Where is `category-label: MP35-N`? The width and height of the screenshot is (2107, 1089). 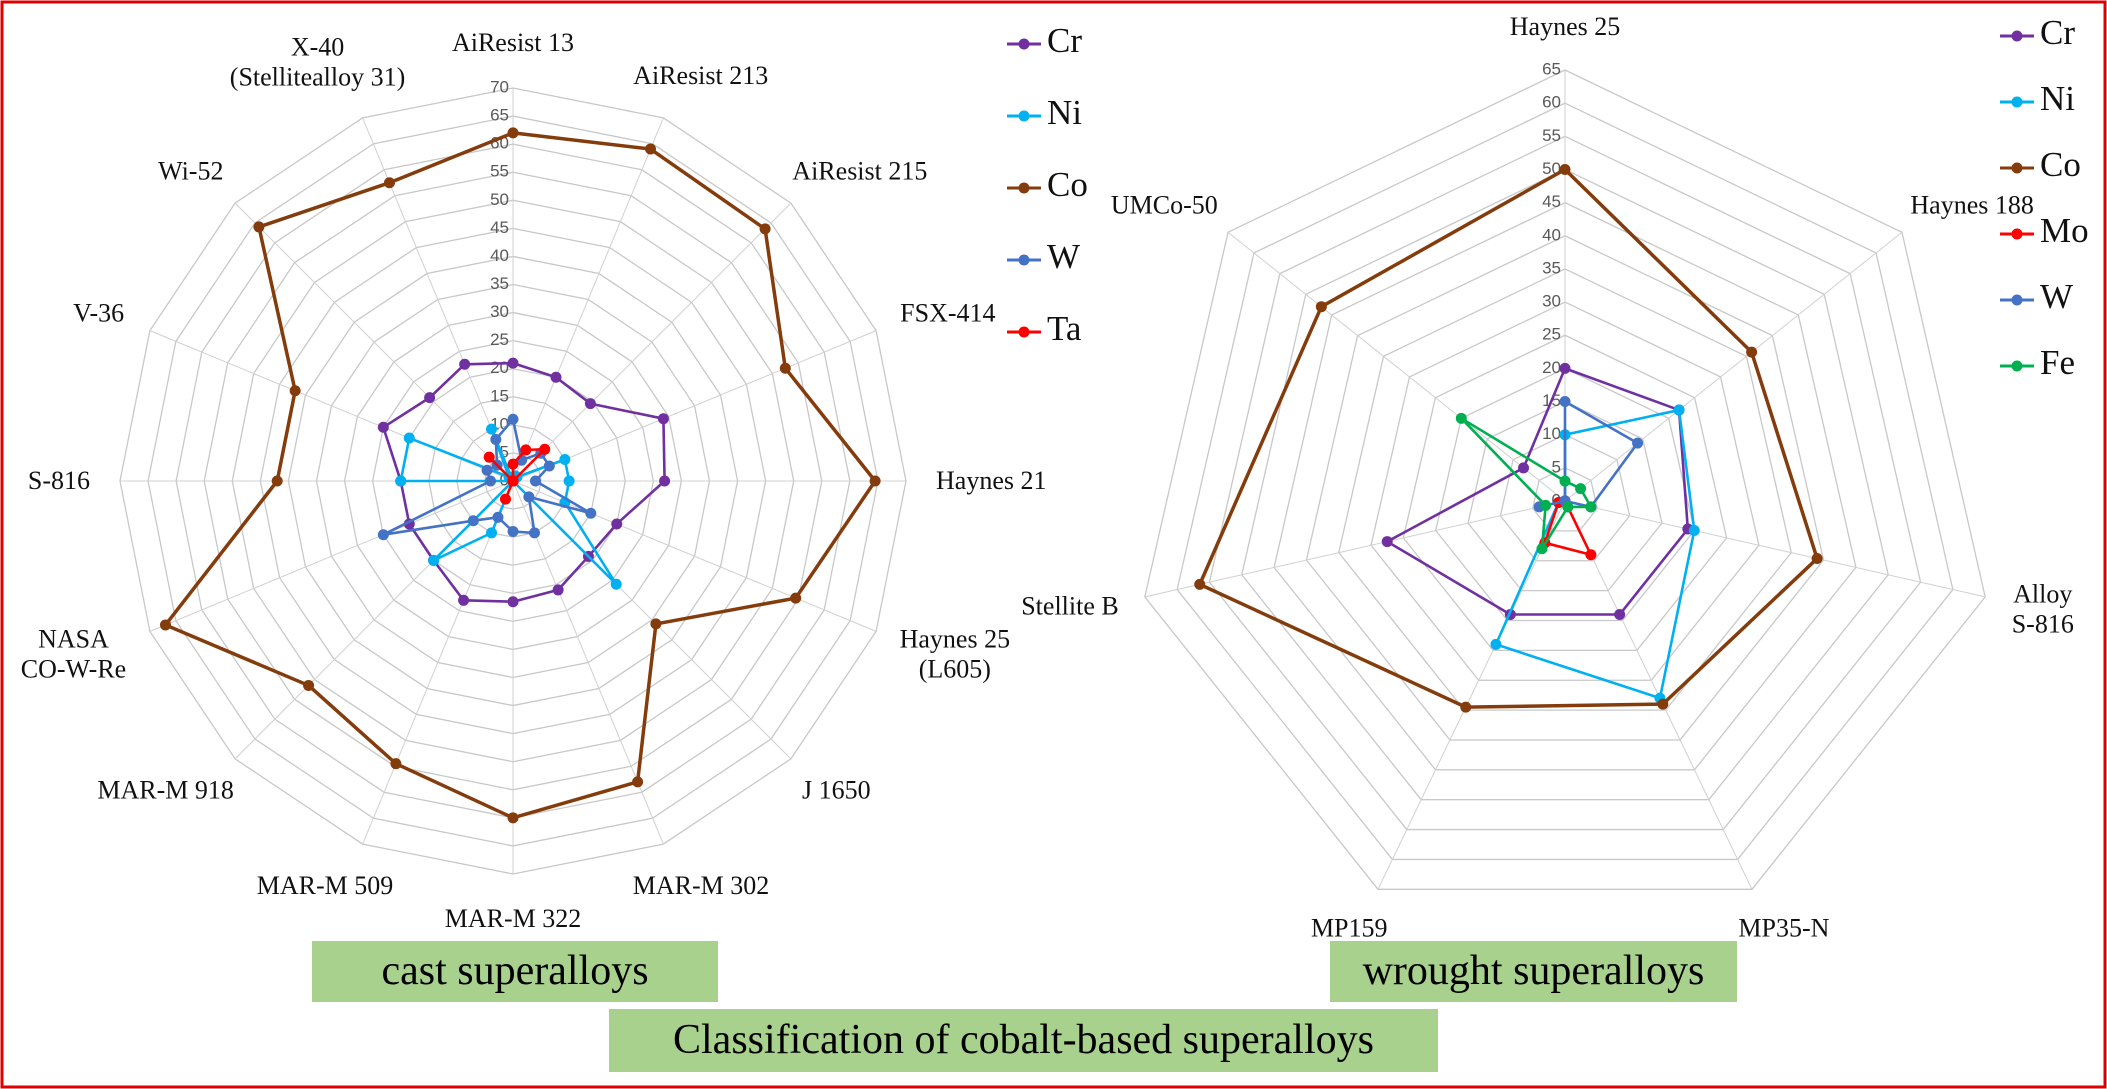 category-label: MP35-N is located at coordinates (1784, 928).